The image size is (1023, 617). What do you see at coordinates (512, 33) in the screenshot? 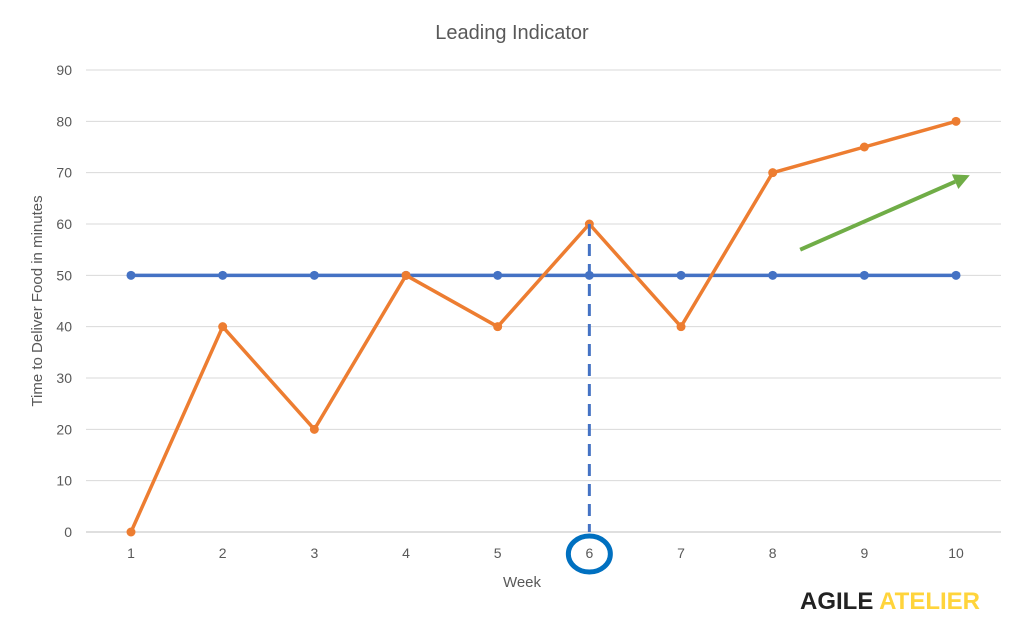
I see `chart-title: Leading Indicator` at bounding box center [512, 33].